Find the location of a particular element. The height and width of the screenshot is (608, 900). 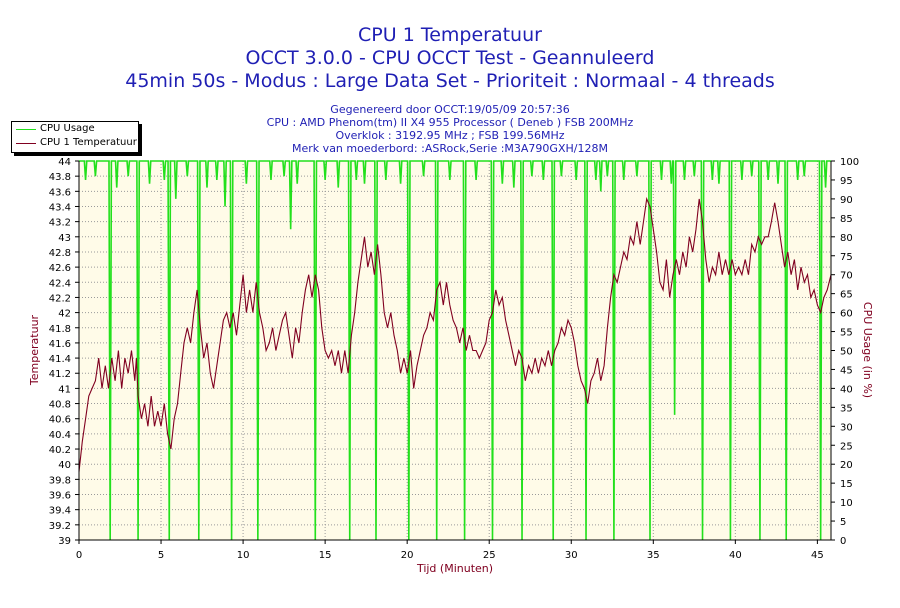

x-tick-label: 45 is located at coordinates (817, 555).